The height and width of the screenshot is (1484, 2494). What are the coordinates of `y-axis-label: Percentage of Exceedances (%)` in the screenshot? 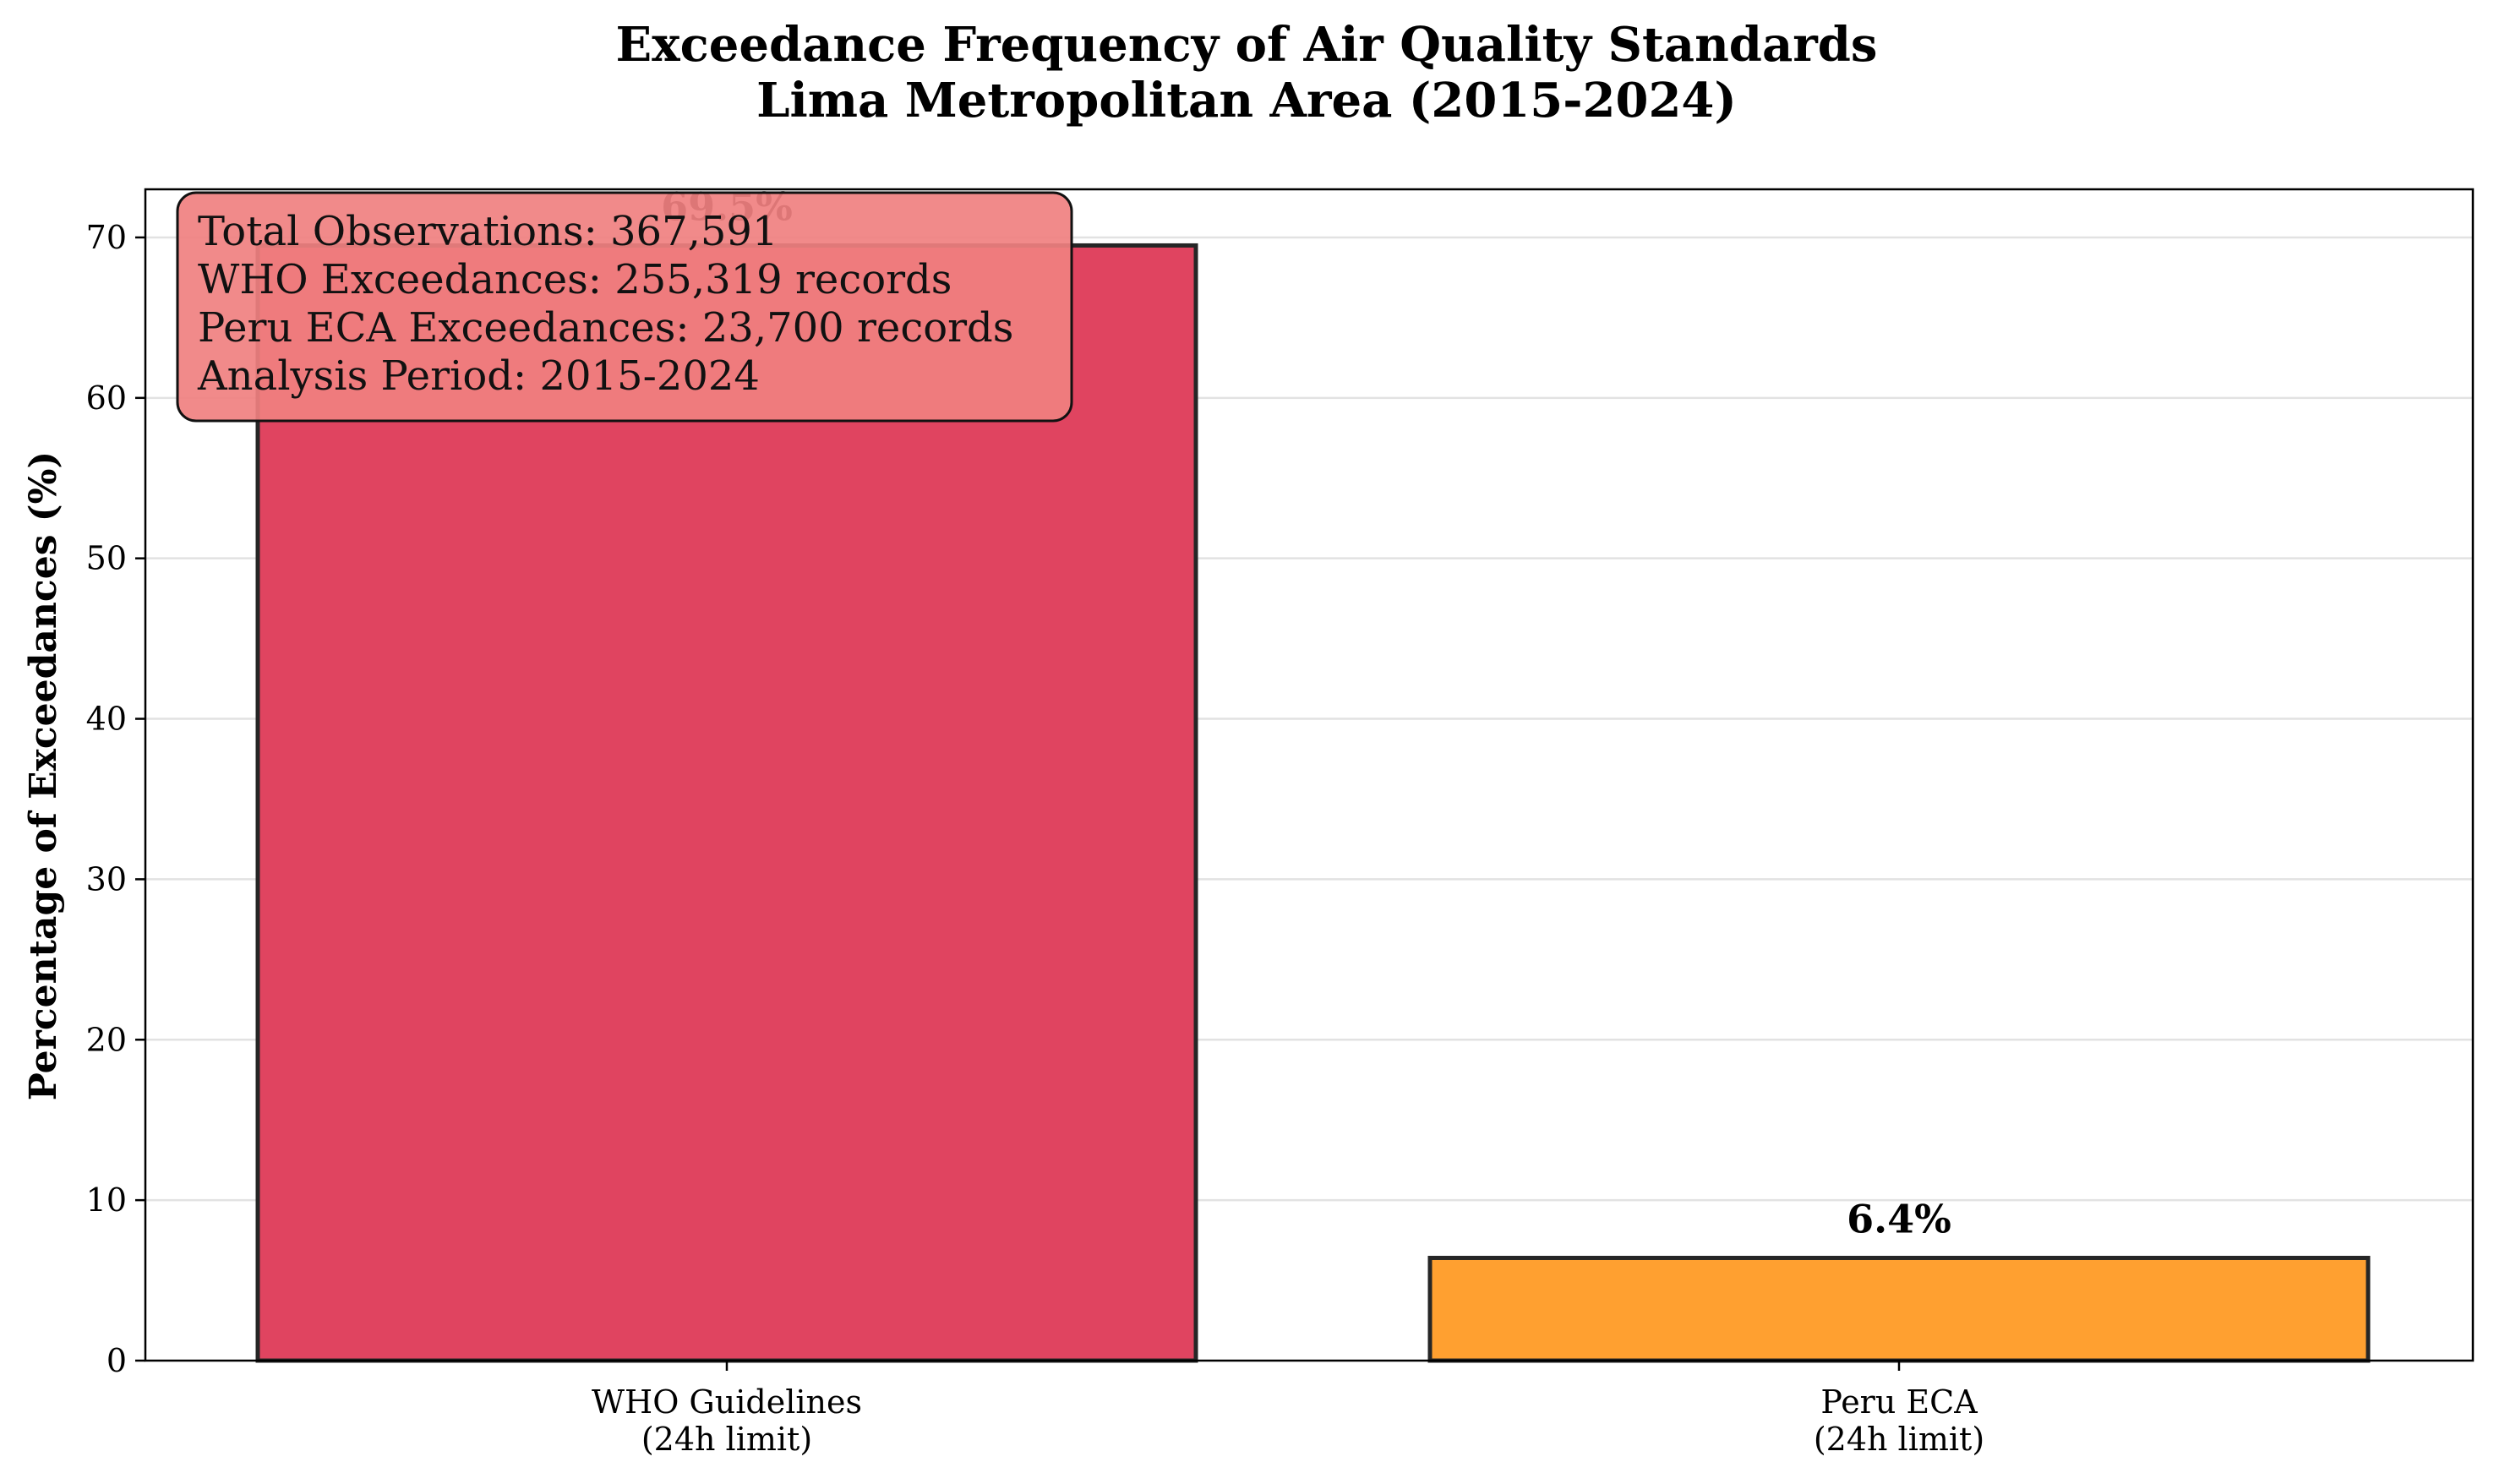 It's located at (43, 776).